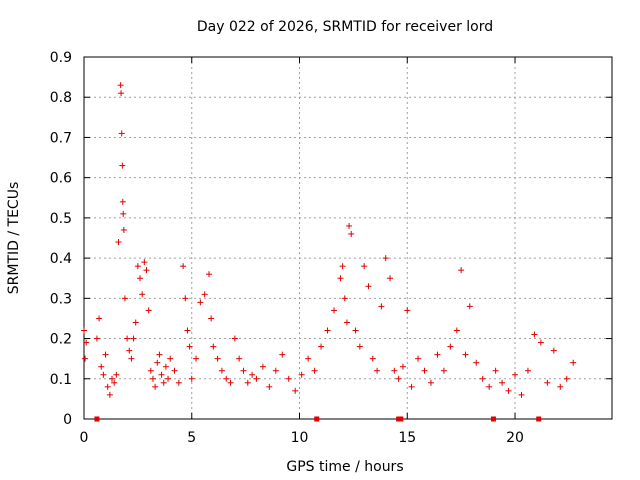 The width and height of the screenshot is (640, 480). Describe the element at coordinates (300, 438) in the screenshot. I see `x-tick-label: 10` at that location.